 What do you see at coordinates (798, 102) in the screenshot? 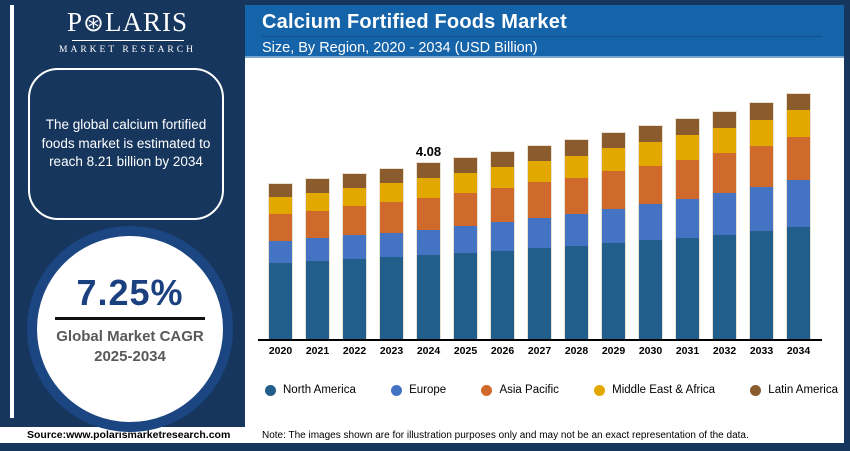
I see `segment-latin-america-2034` at bounding box center [798, 102].